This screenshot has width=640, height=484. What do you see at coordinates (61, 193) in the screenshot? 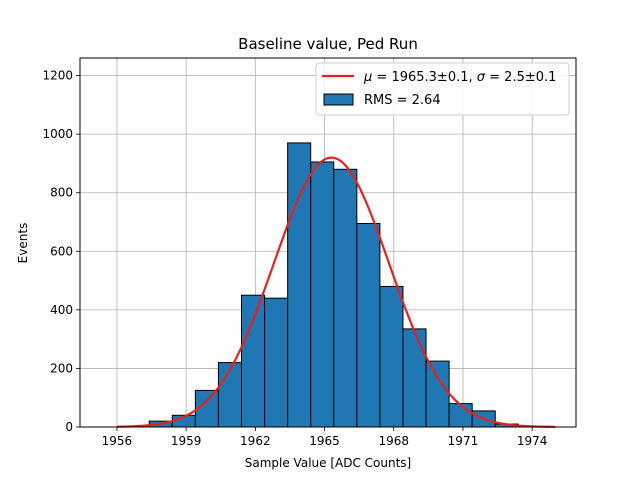
I see `y-tick-label: 800` at bounding box center [61, 193].